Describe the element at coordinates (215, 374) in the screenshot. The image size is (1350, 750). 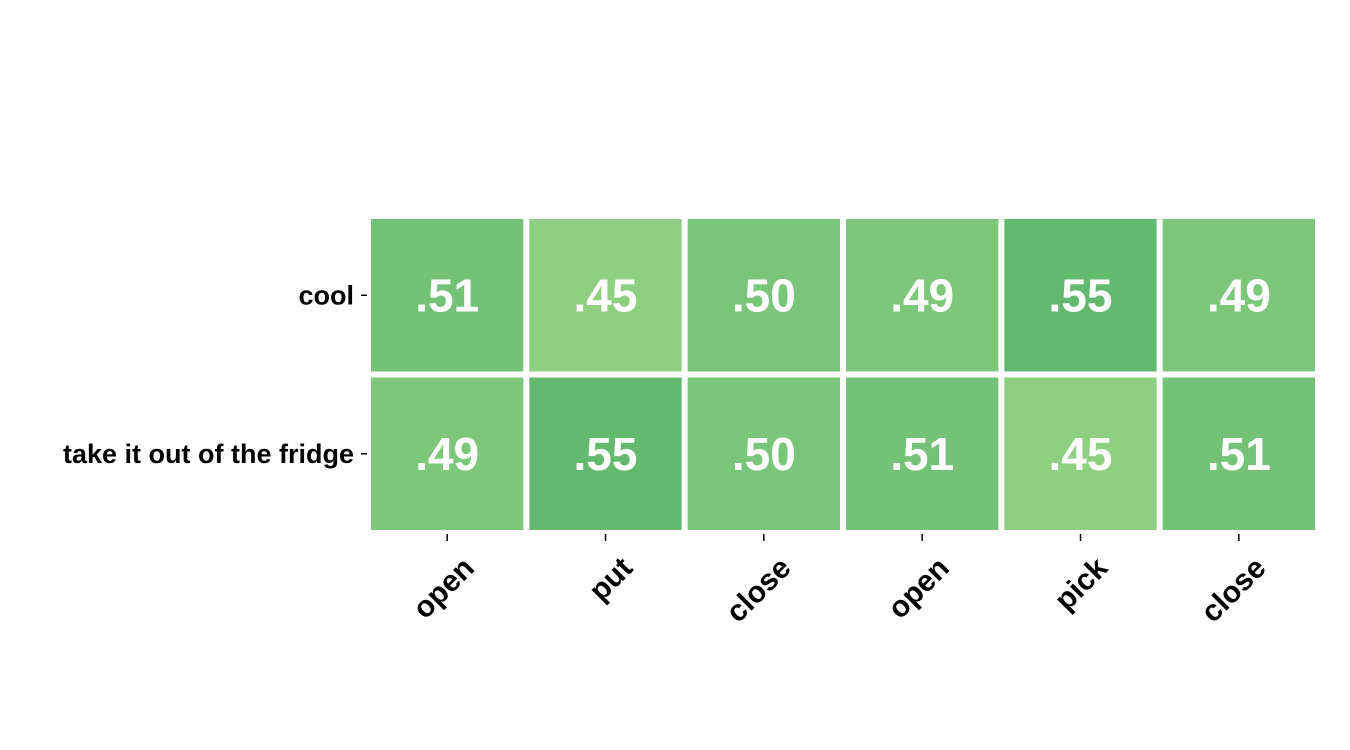
I see `row-axis: cool take it out of the fridge` at that location.